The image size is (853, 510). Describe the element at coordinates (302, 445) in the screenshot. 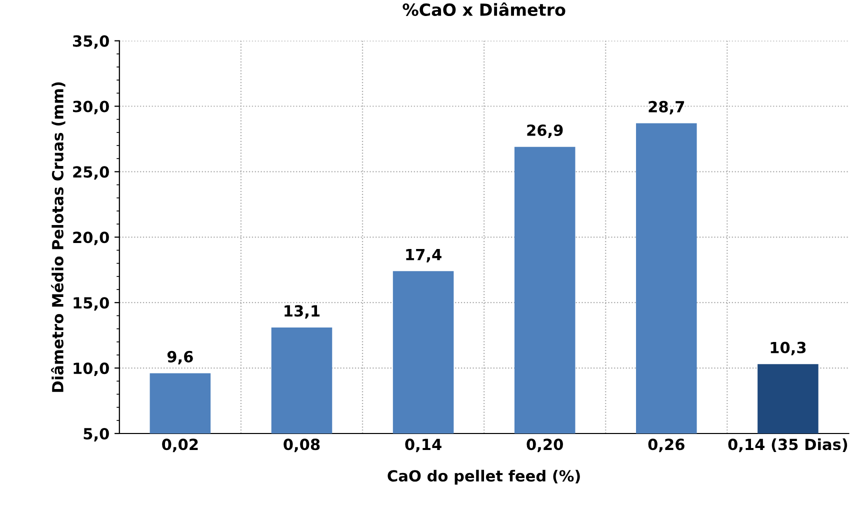

I see `x-tick-label: 0,08` at that location.